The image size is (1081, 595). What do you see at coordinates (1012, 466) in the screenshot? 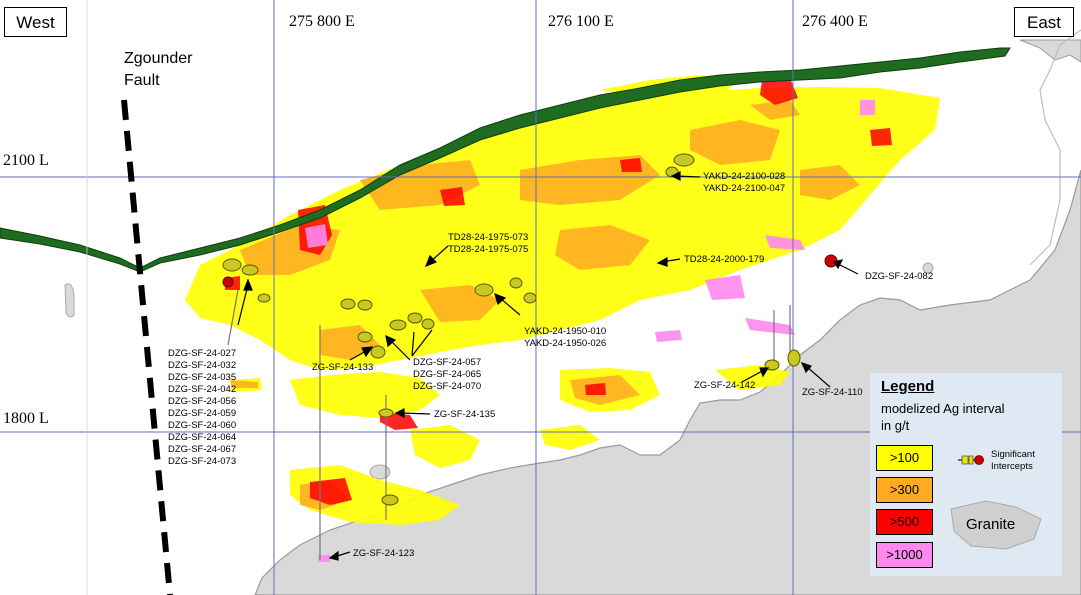
I see `legend-significant-line2: Intercepts` at bounding box center [1012, 466].